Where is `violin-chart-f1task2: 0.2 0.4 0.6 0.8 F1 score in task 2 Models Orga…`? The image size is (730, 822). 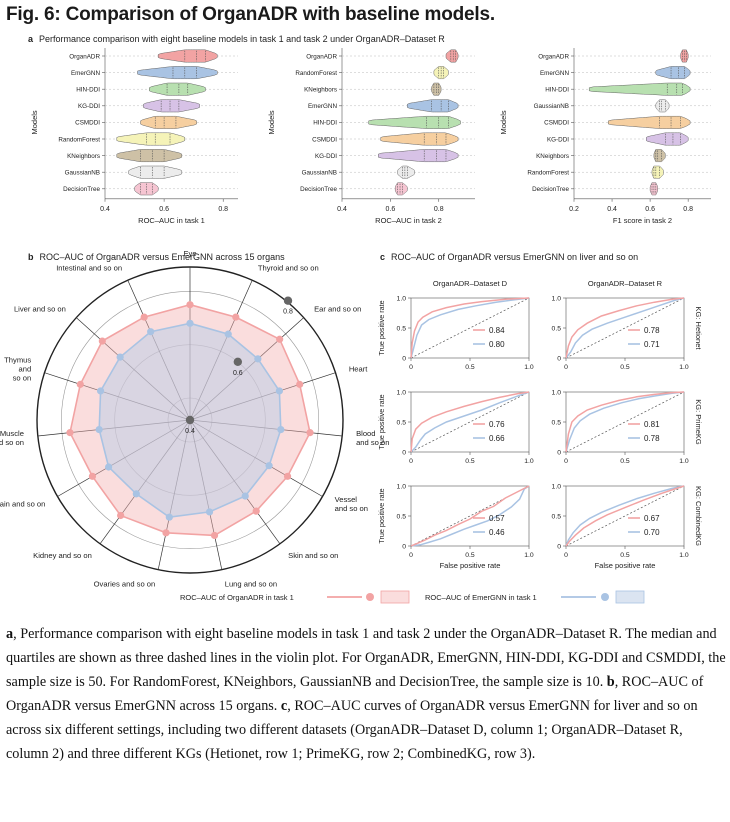
violin-chart-f1task2: 0.2 0.4 0.6 0.8 F1 score in task 2 Models Orga… is located at coordinates (605, 136).